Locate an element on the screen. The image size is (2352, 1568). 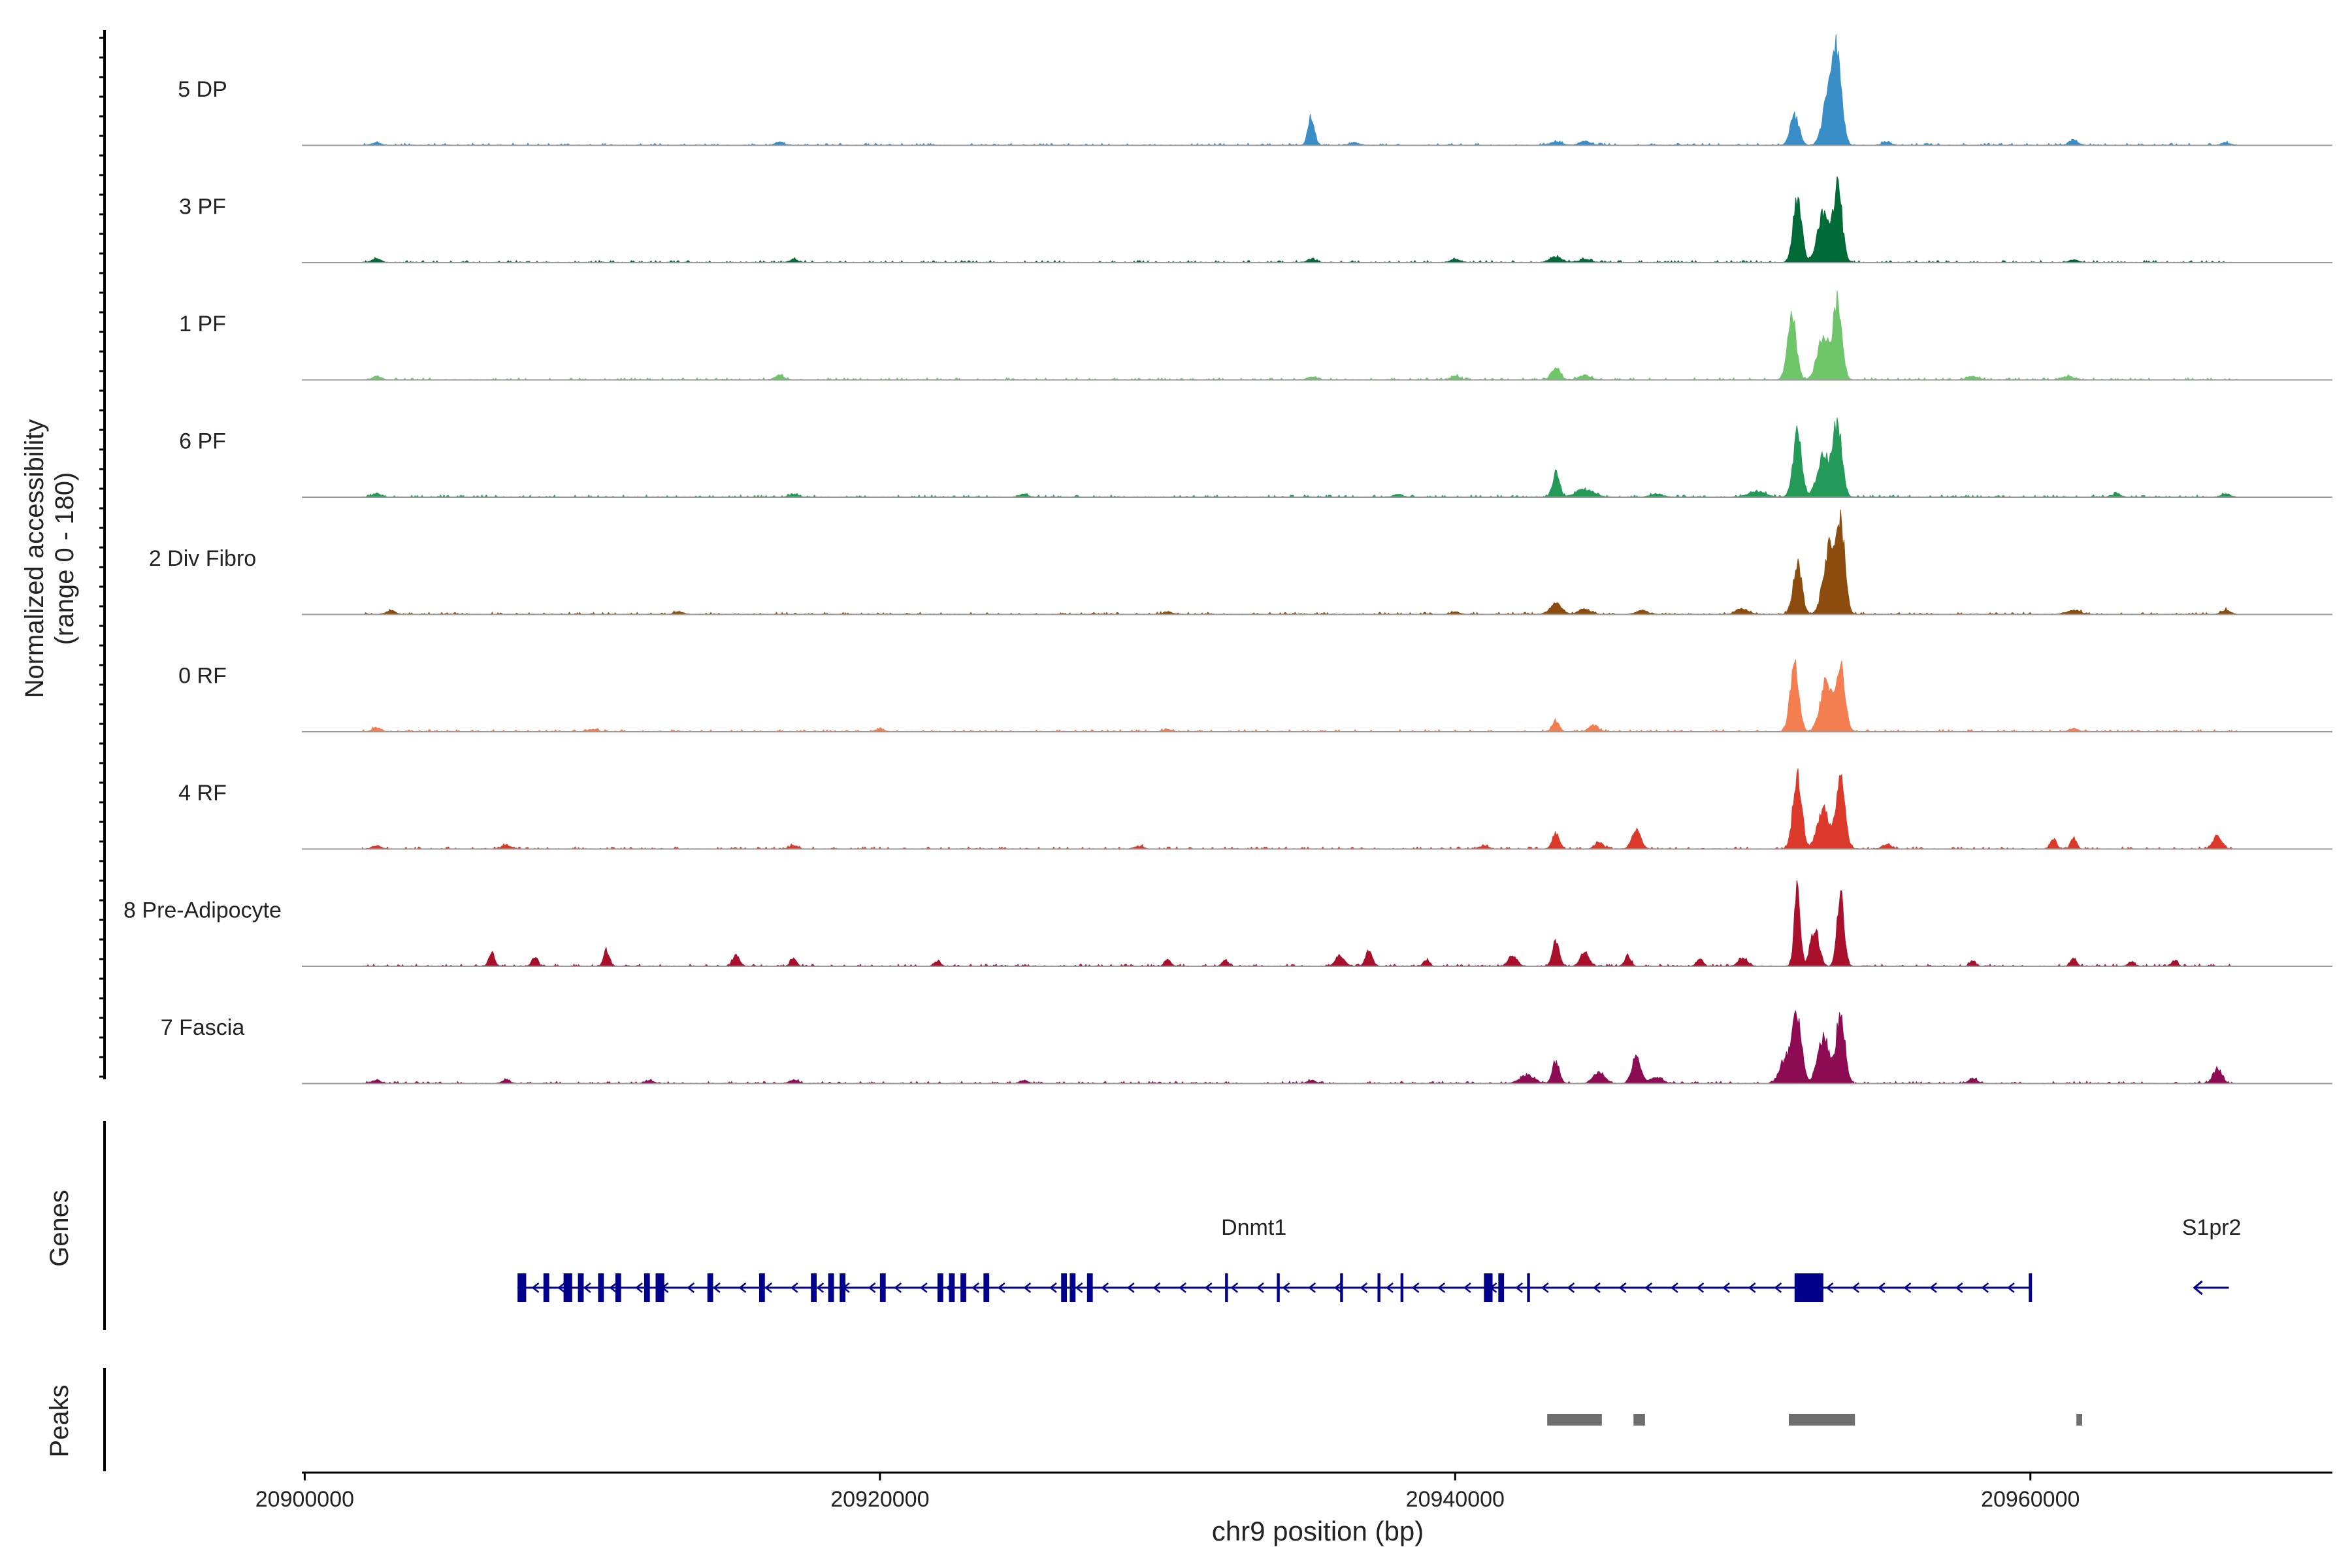
x-tick-label: 20920000 is located at coordinates (879, 1499).